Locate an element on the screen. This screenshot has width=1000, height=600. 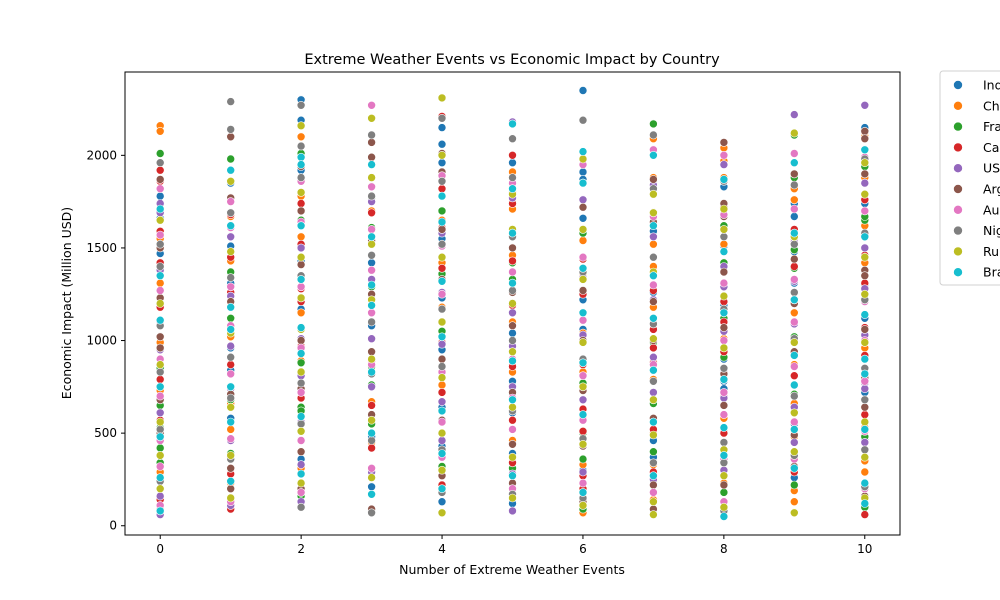
x-tick-label-2: 2 is located at coordinates (301, 549).